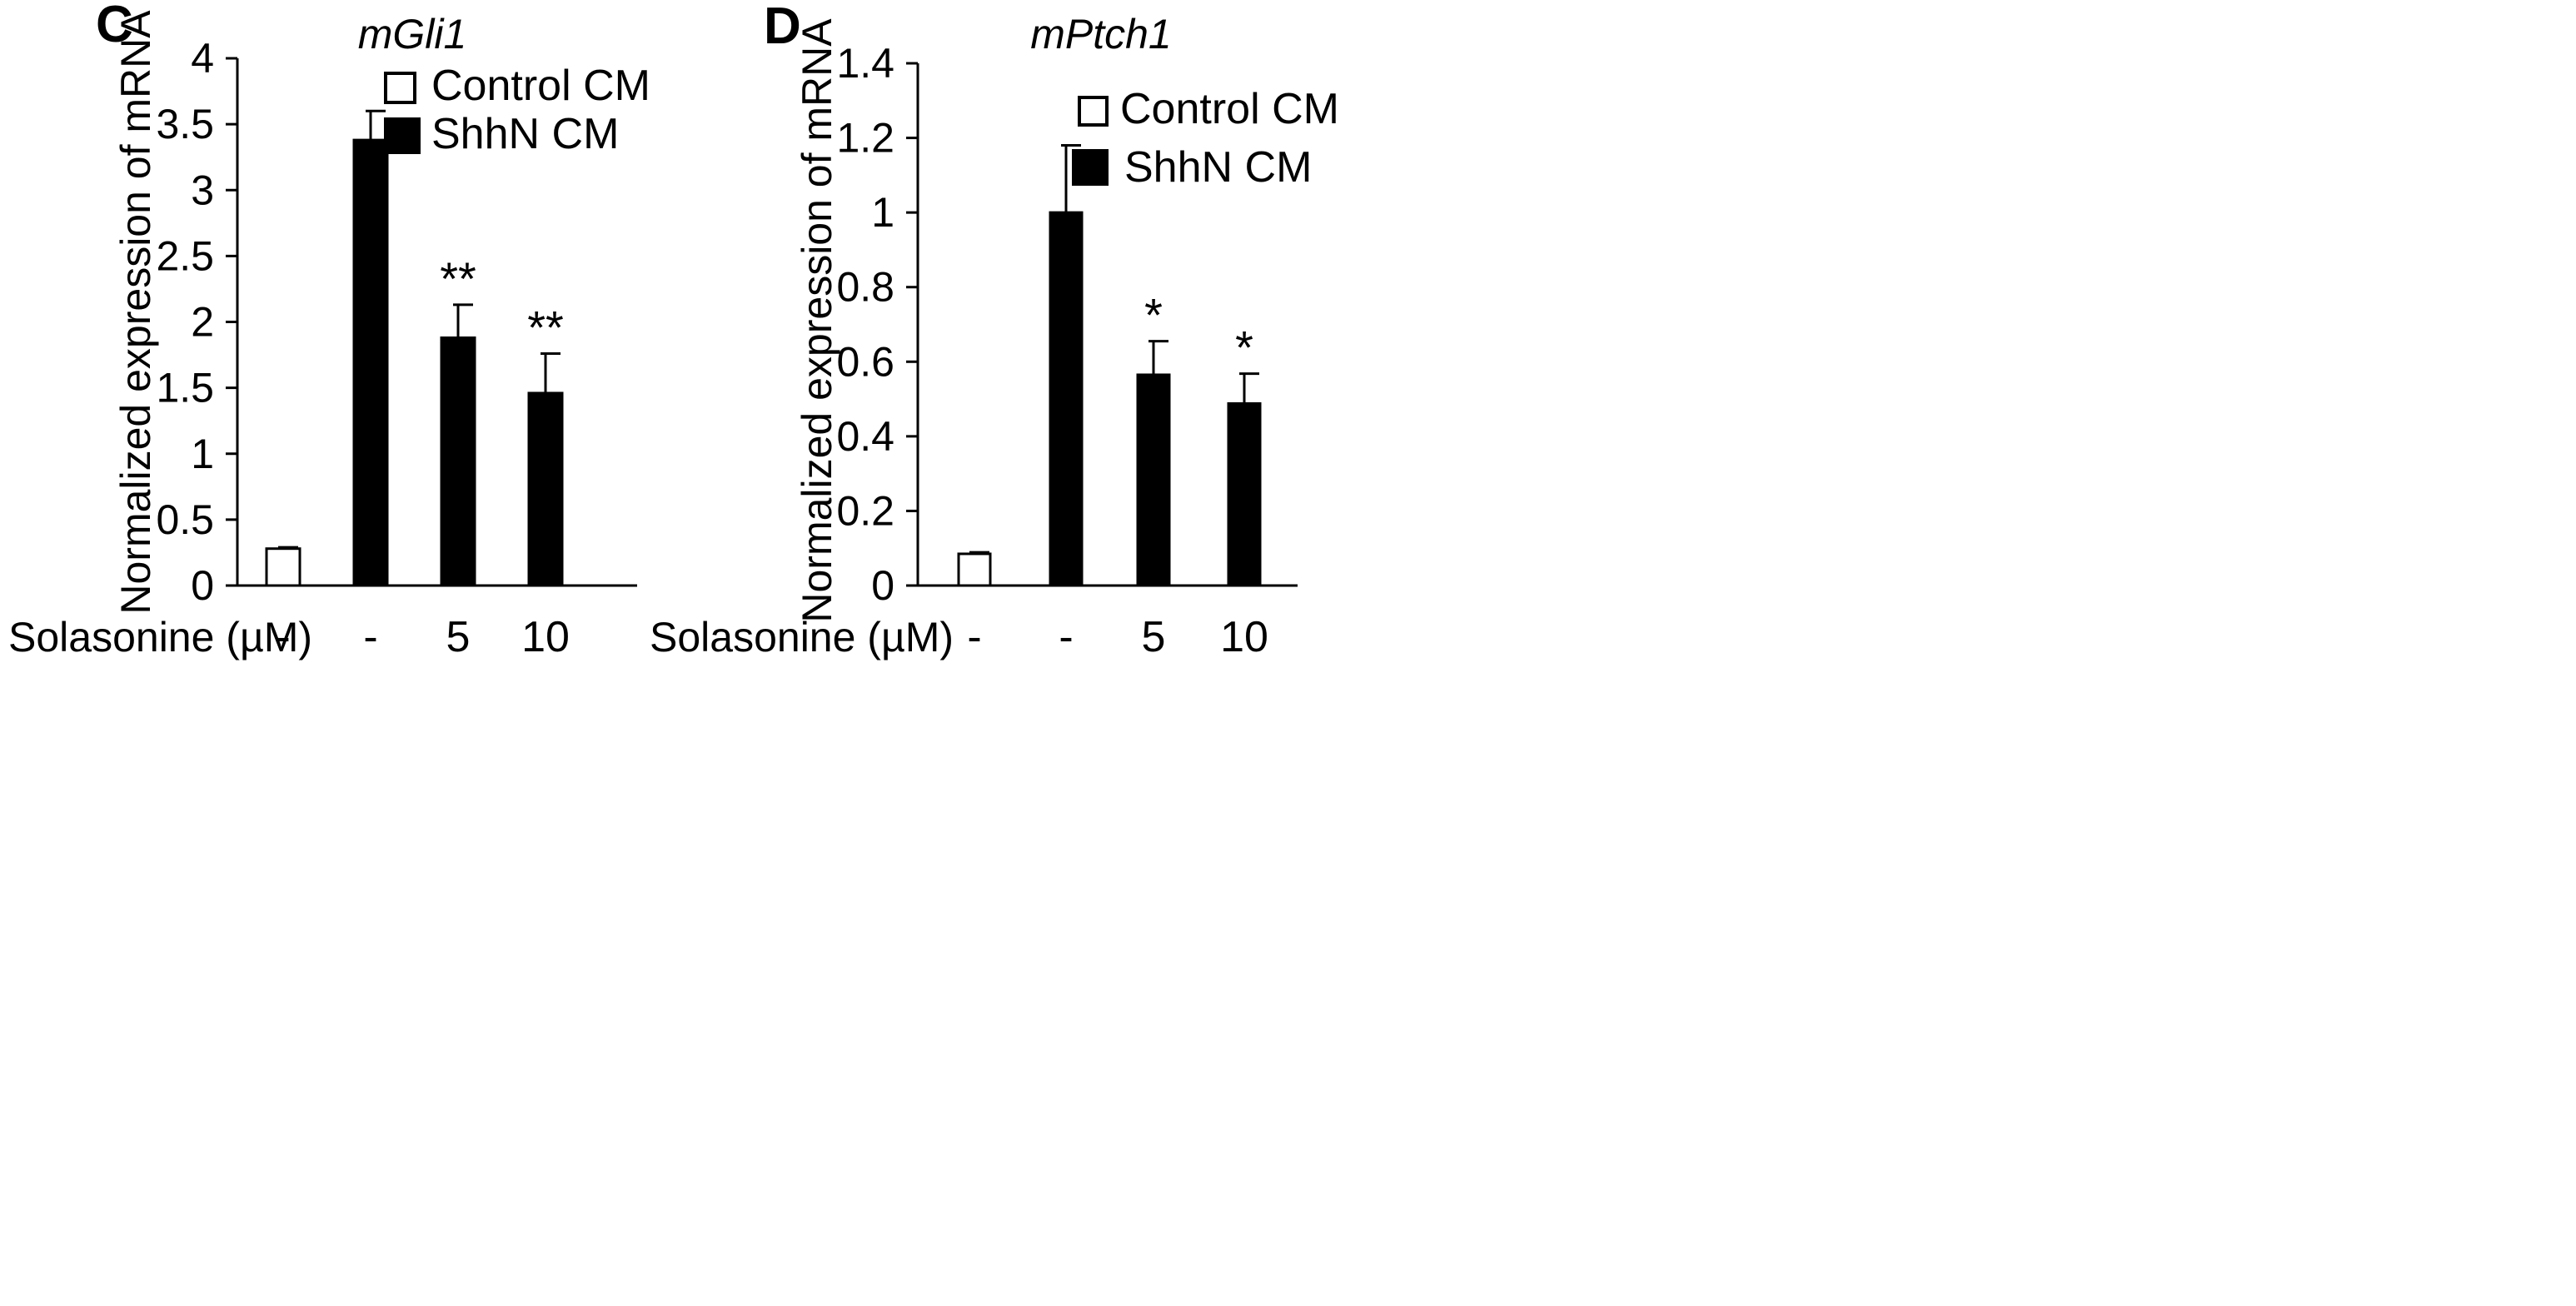  What do you see at coordinates (185, 256) in the screenshot?
I see `y-tick-label: 2.5` at bounding box center [185, 256].